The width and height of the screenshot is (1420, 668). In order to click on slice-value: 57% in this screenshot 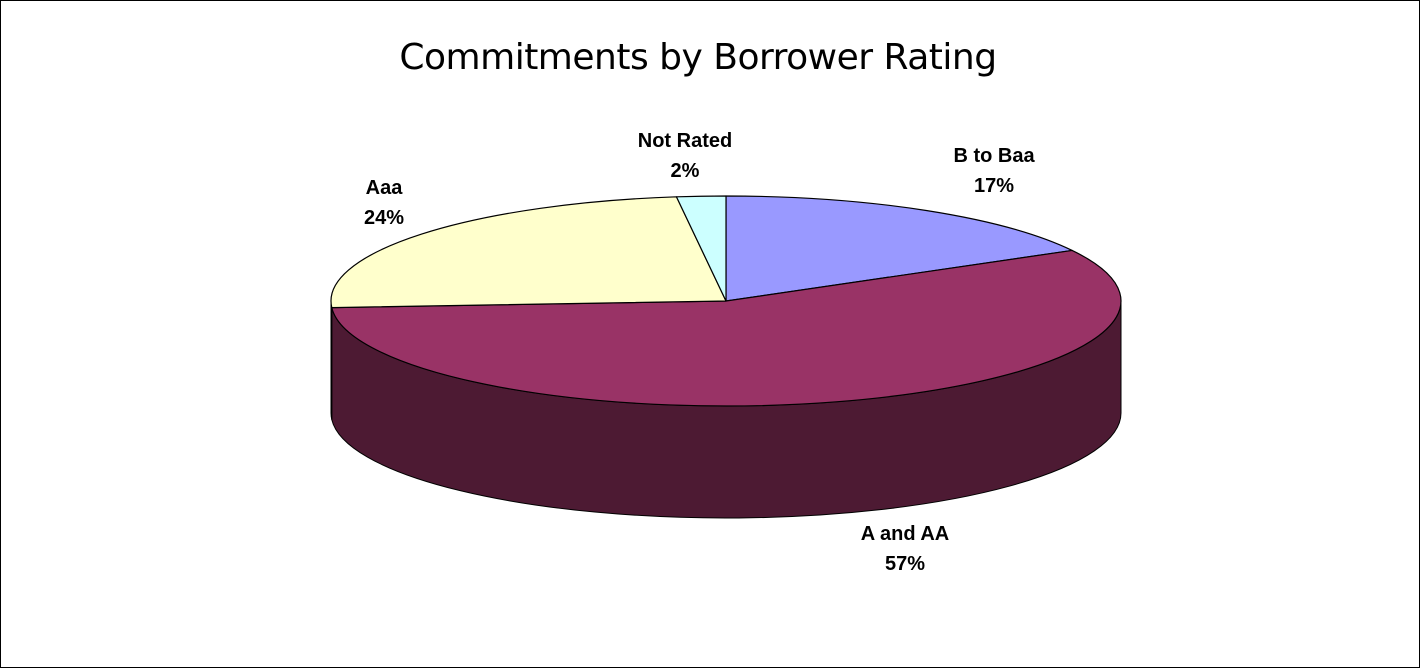, I will do `click(905, 564)`.